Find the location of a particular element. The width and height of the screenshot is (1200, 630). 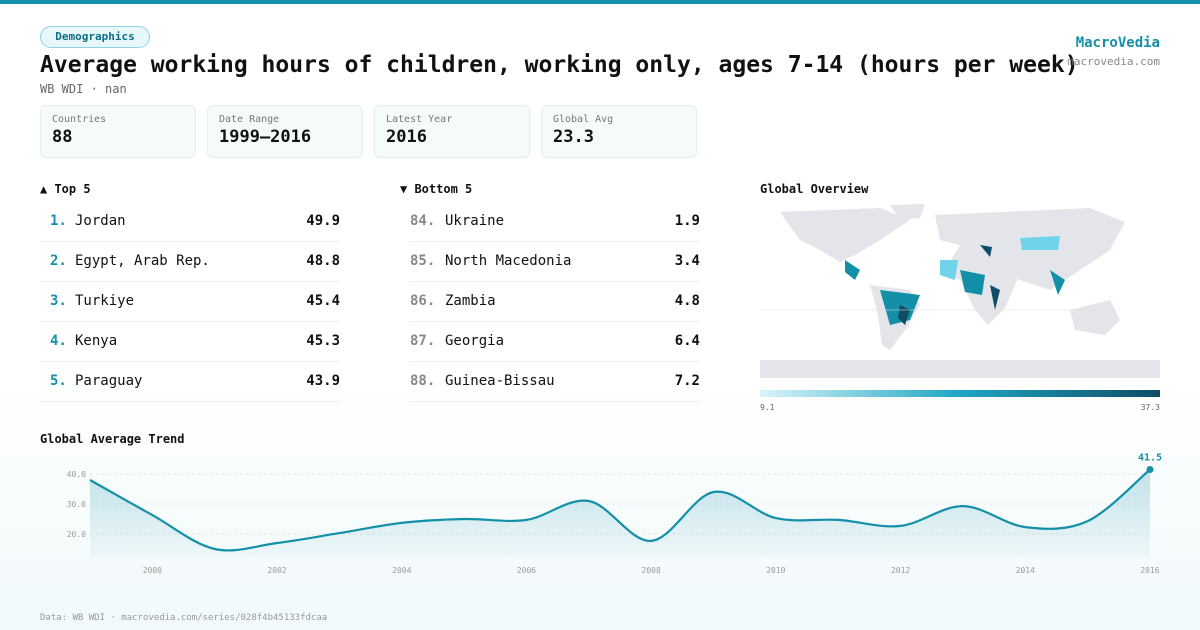

rank: 3. is located at coordinates (58, 301).